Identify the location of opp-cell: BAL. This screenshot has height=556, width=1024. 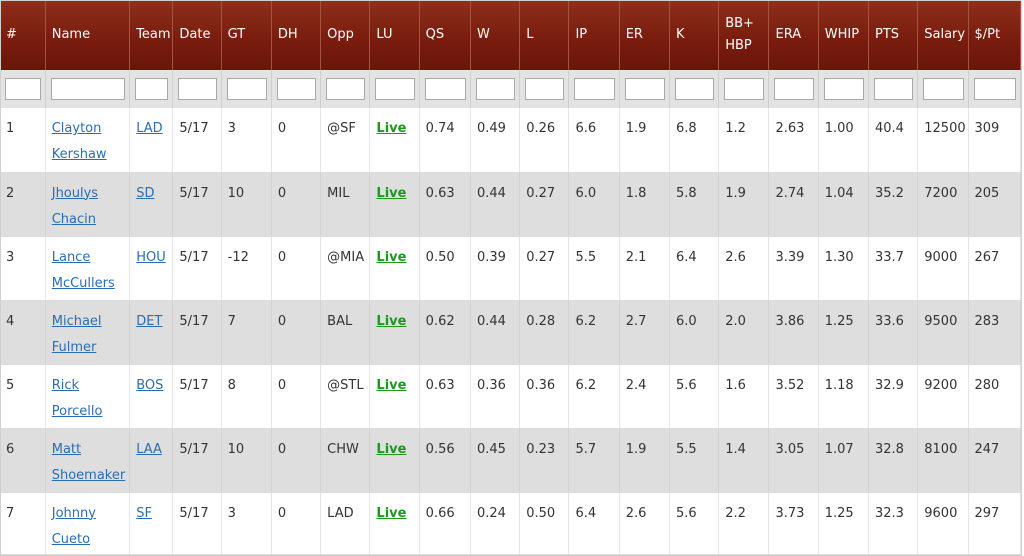
(345, 332).